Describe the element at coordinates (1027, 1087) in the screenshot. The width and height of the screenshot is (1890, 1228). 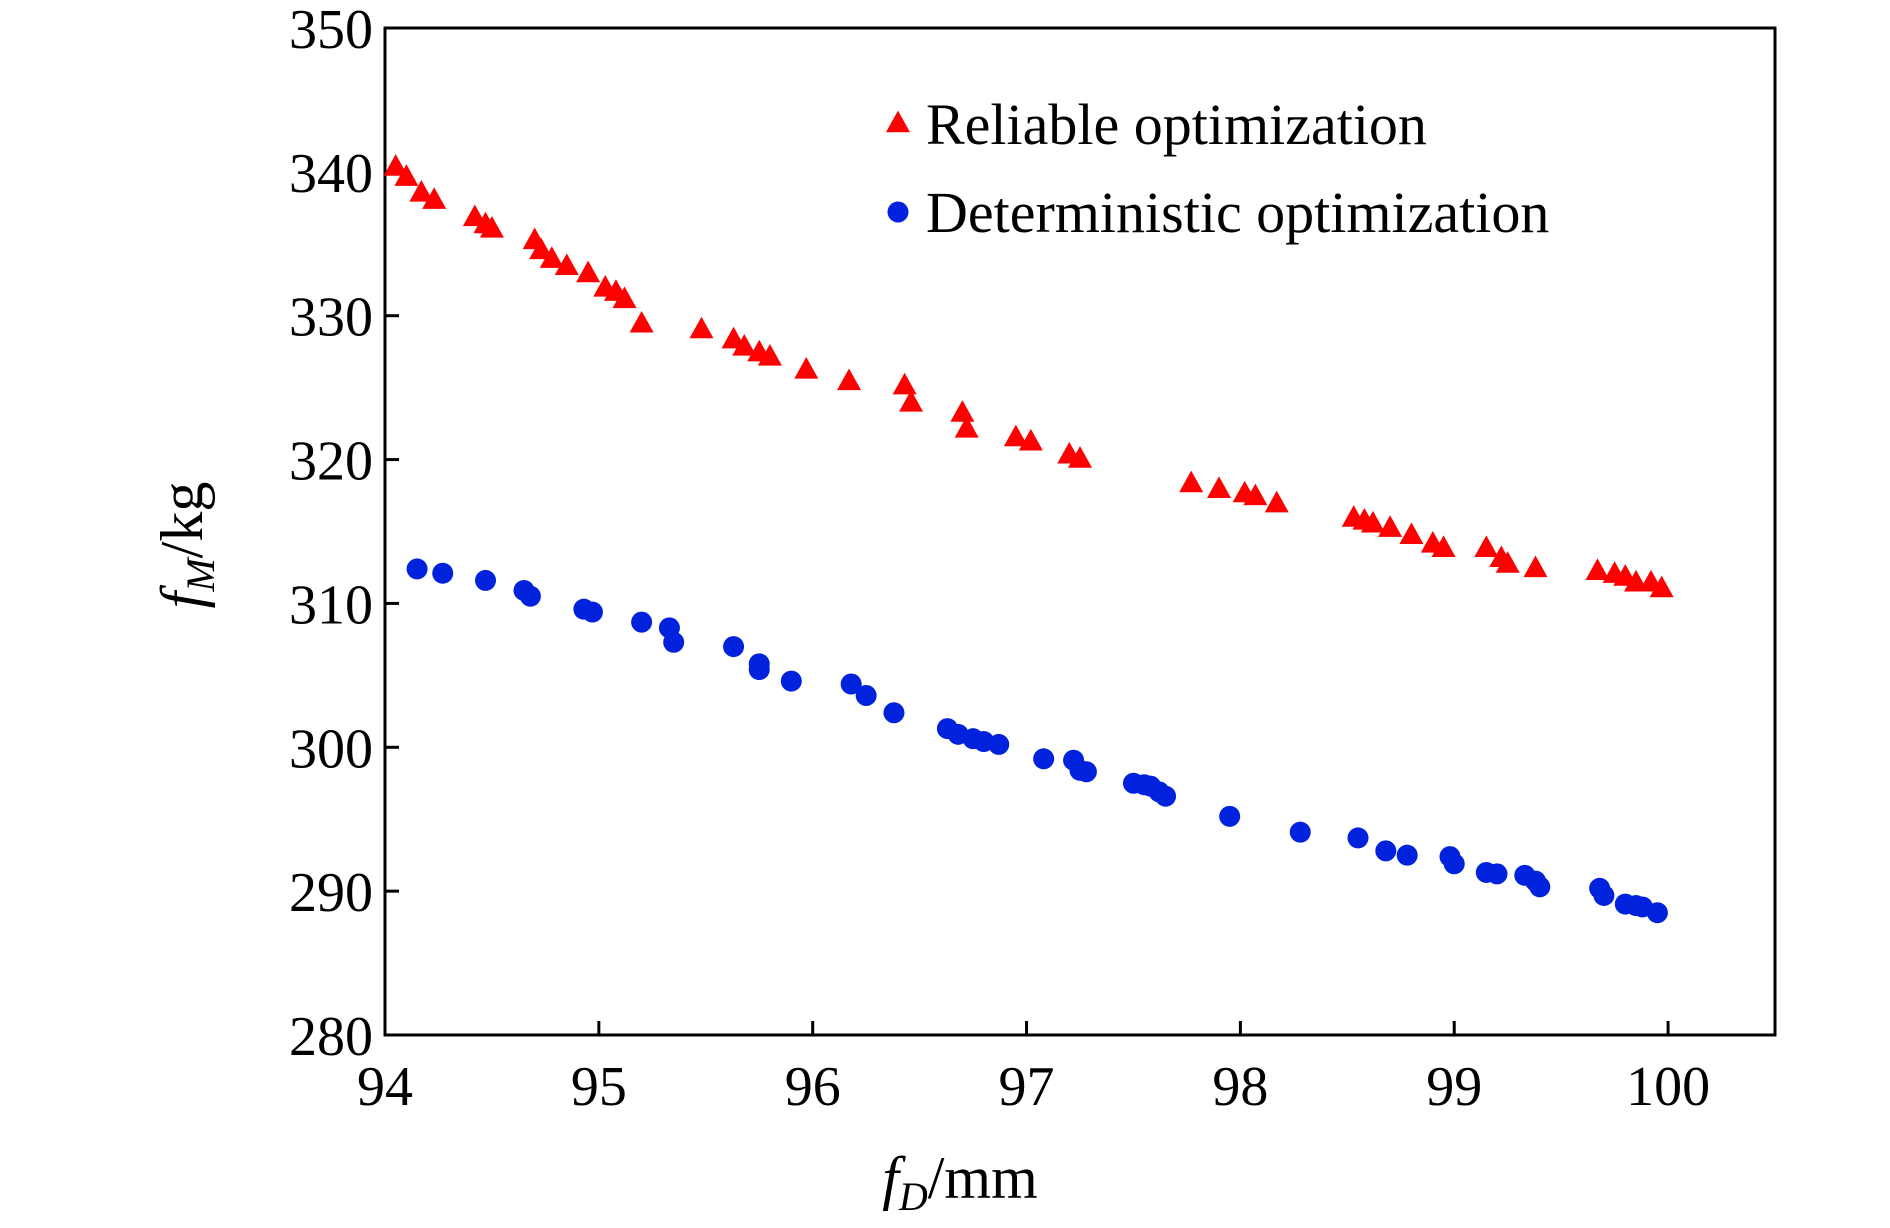
I see `x-tick-label: 97` at that location.